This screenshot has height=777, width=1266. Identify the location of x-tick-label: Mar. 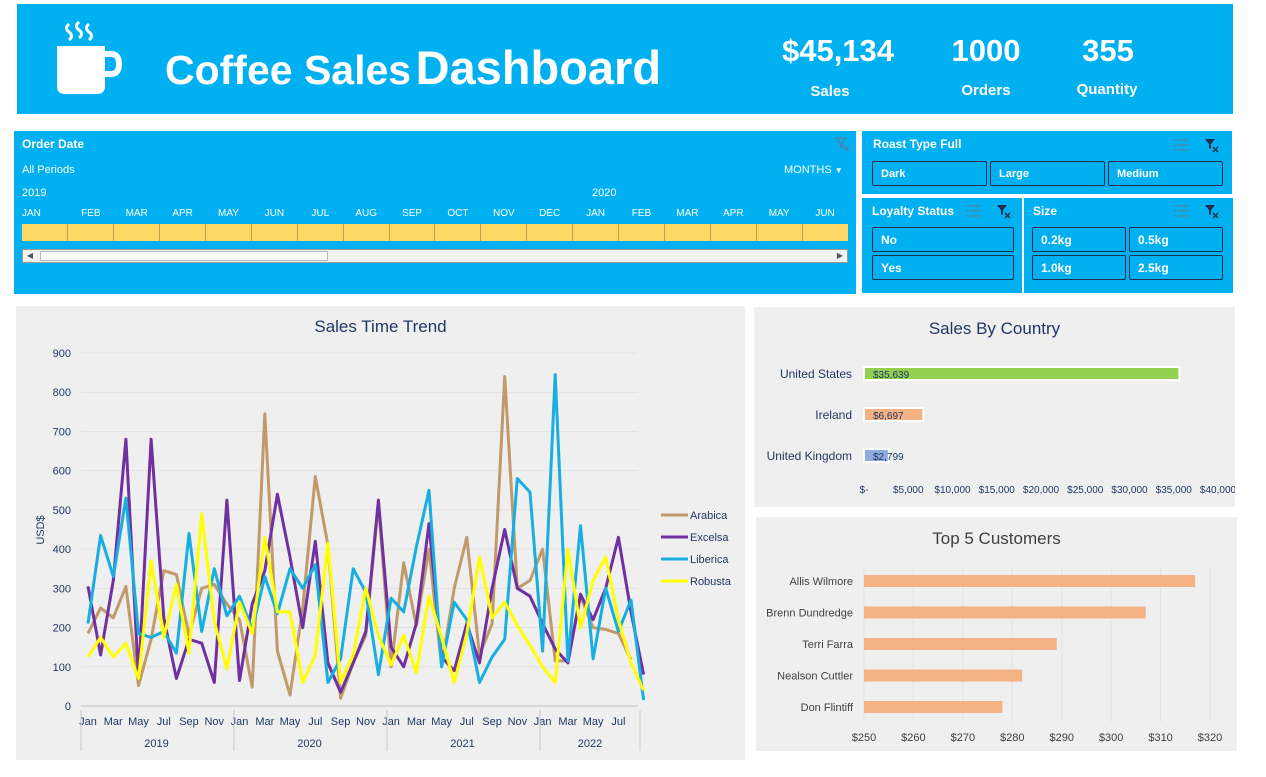
(264, 722).